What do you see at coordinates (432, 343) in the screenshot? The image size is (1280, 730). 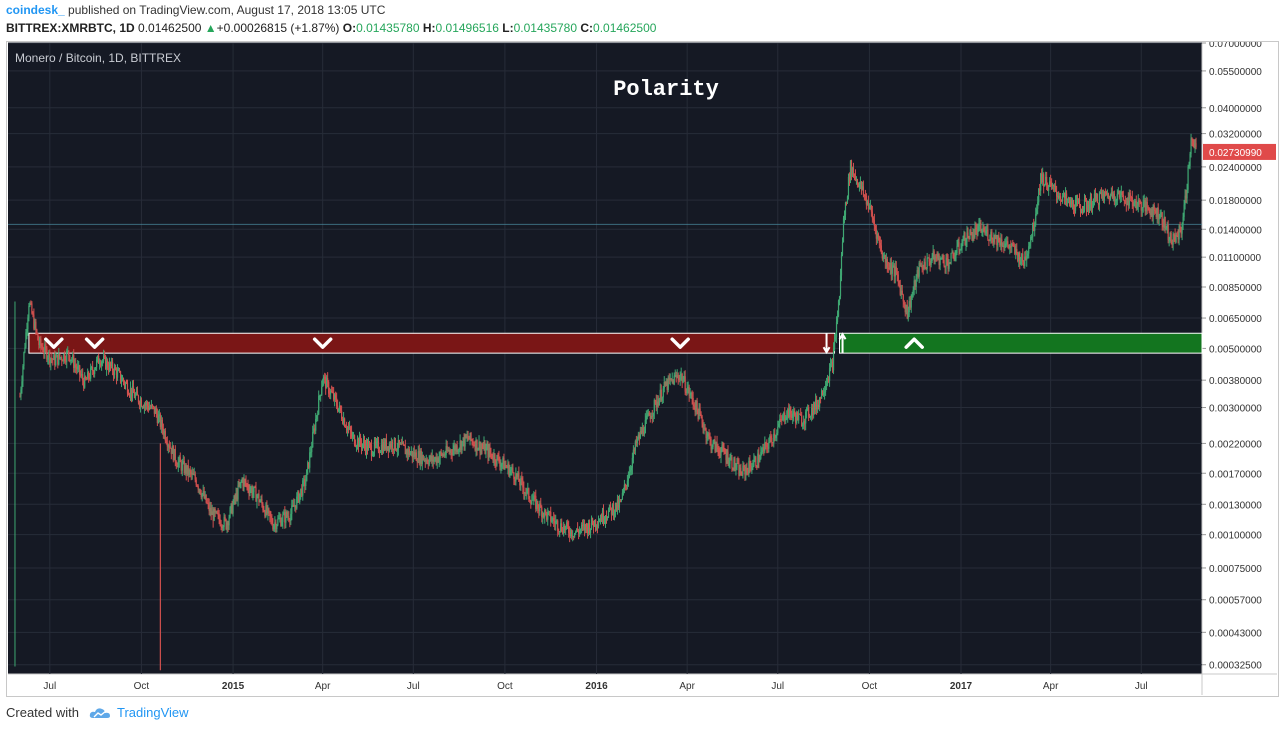 I see `resistance-zone` at bounding box center [432, 343].